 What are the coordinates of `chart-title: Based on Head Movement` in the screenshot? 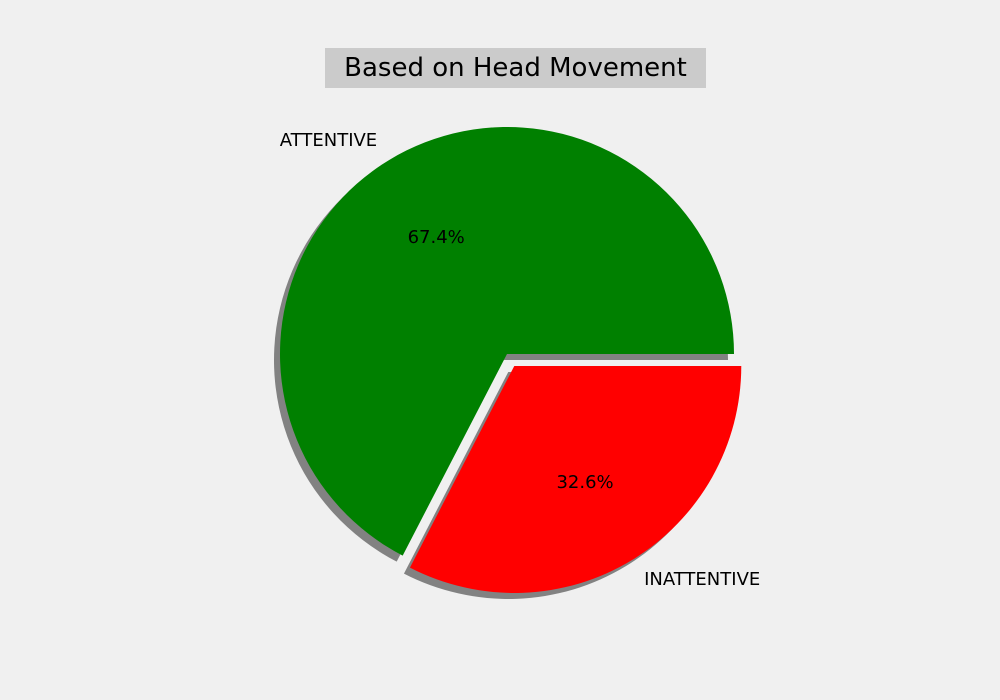 It's located at (515, 68).